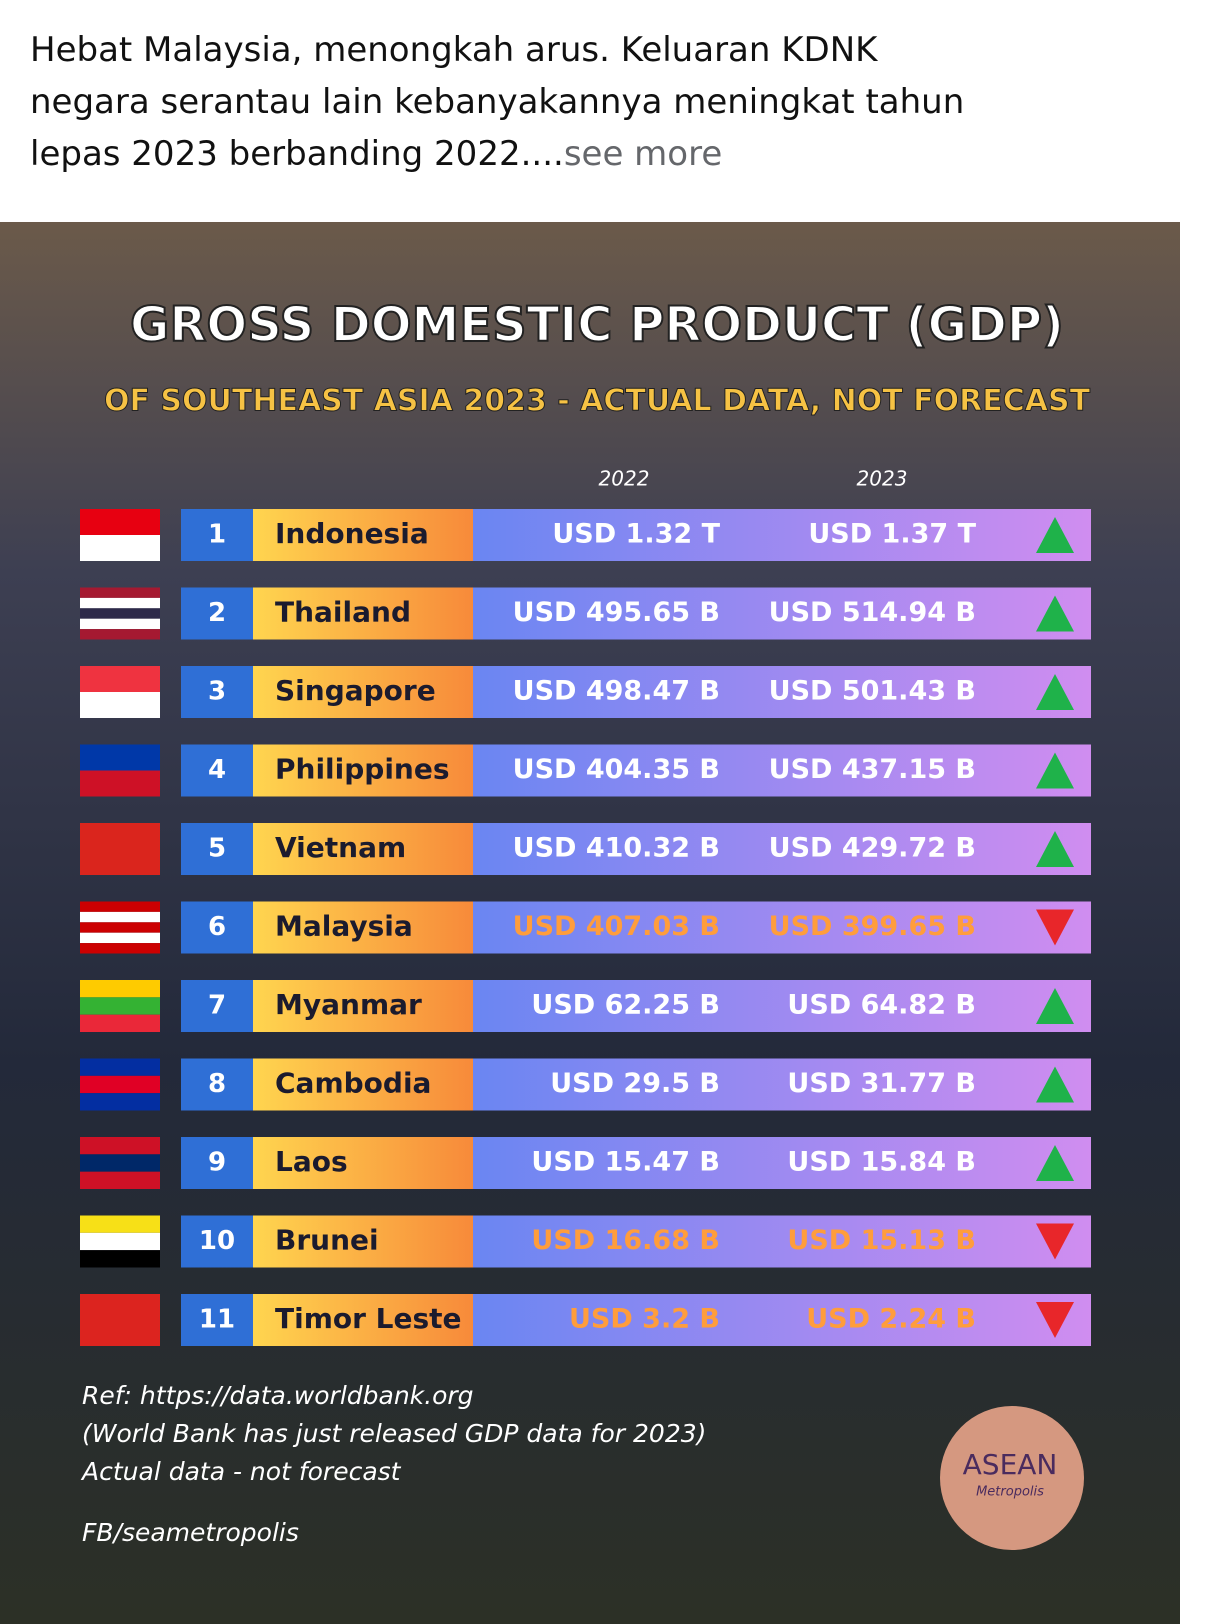  What do you see at coordinates (362, 769) in the screenshot?
I see `country: Philippines` at bounding box center [362, 769].